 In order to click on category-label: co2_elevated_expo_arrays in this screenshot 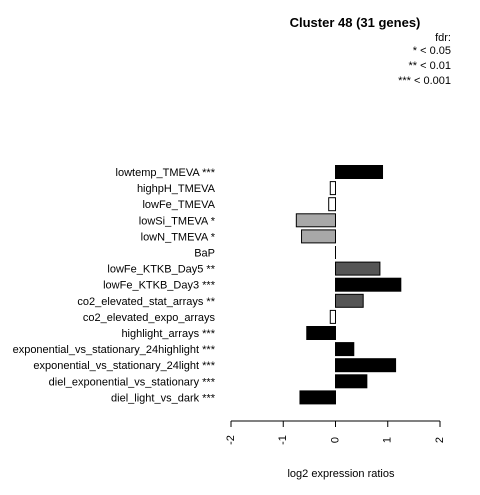, I will do `click(149, 318)`.